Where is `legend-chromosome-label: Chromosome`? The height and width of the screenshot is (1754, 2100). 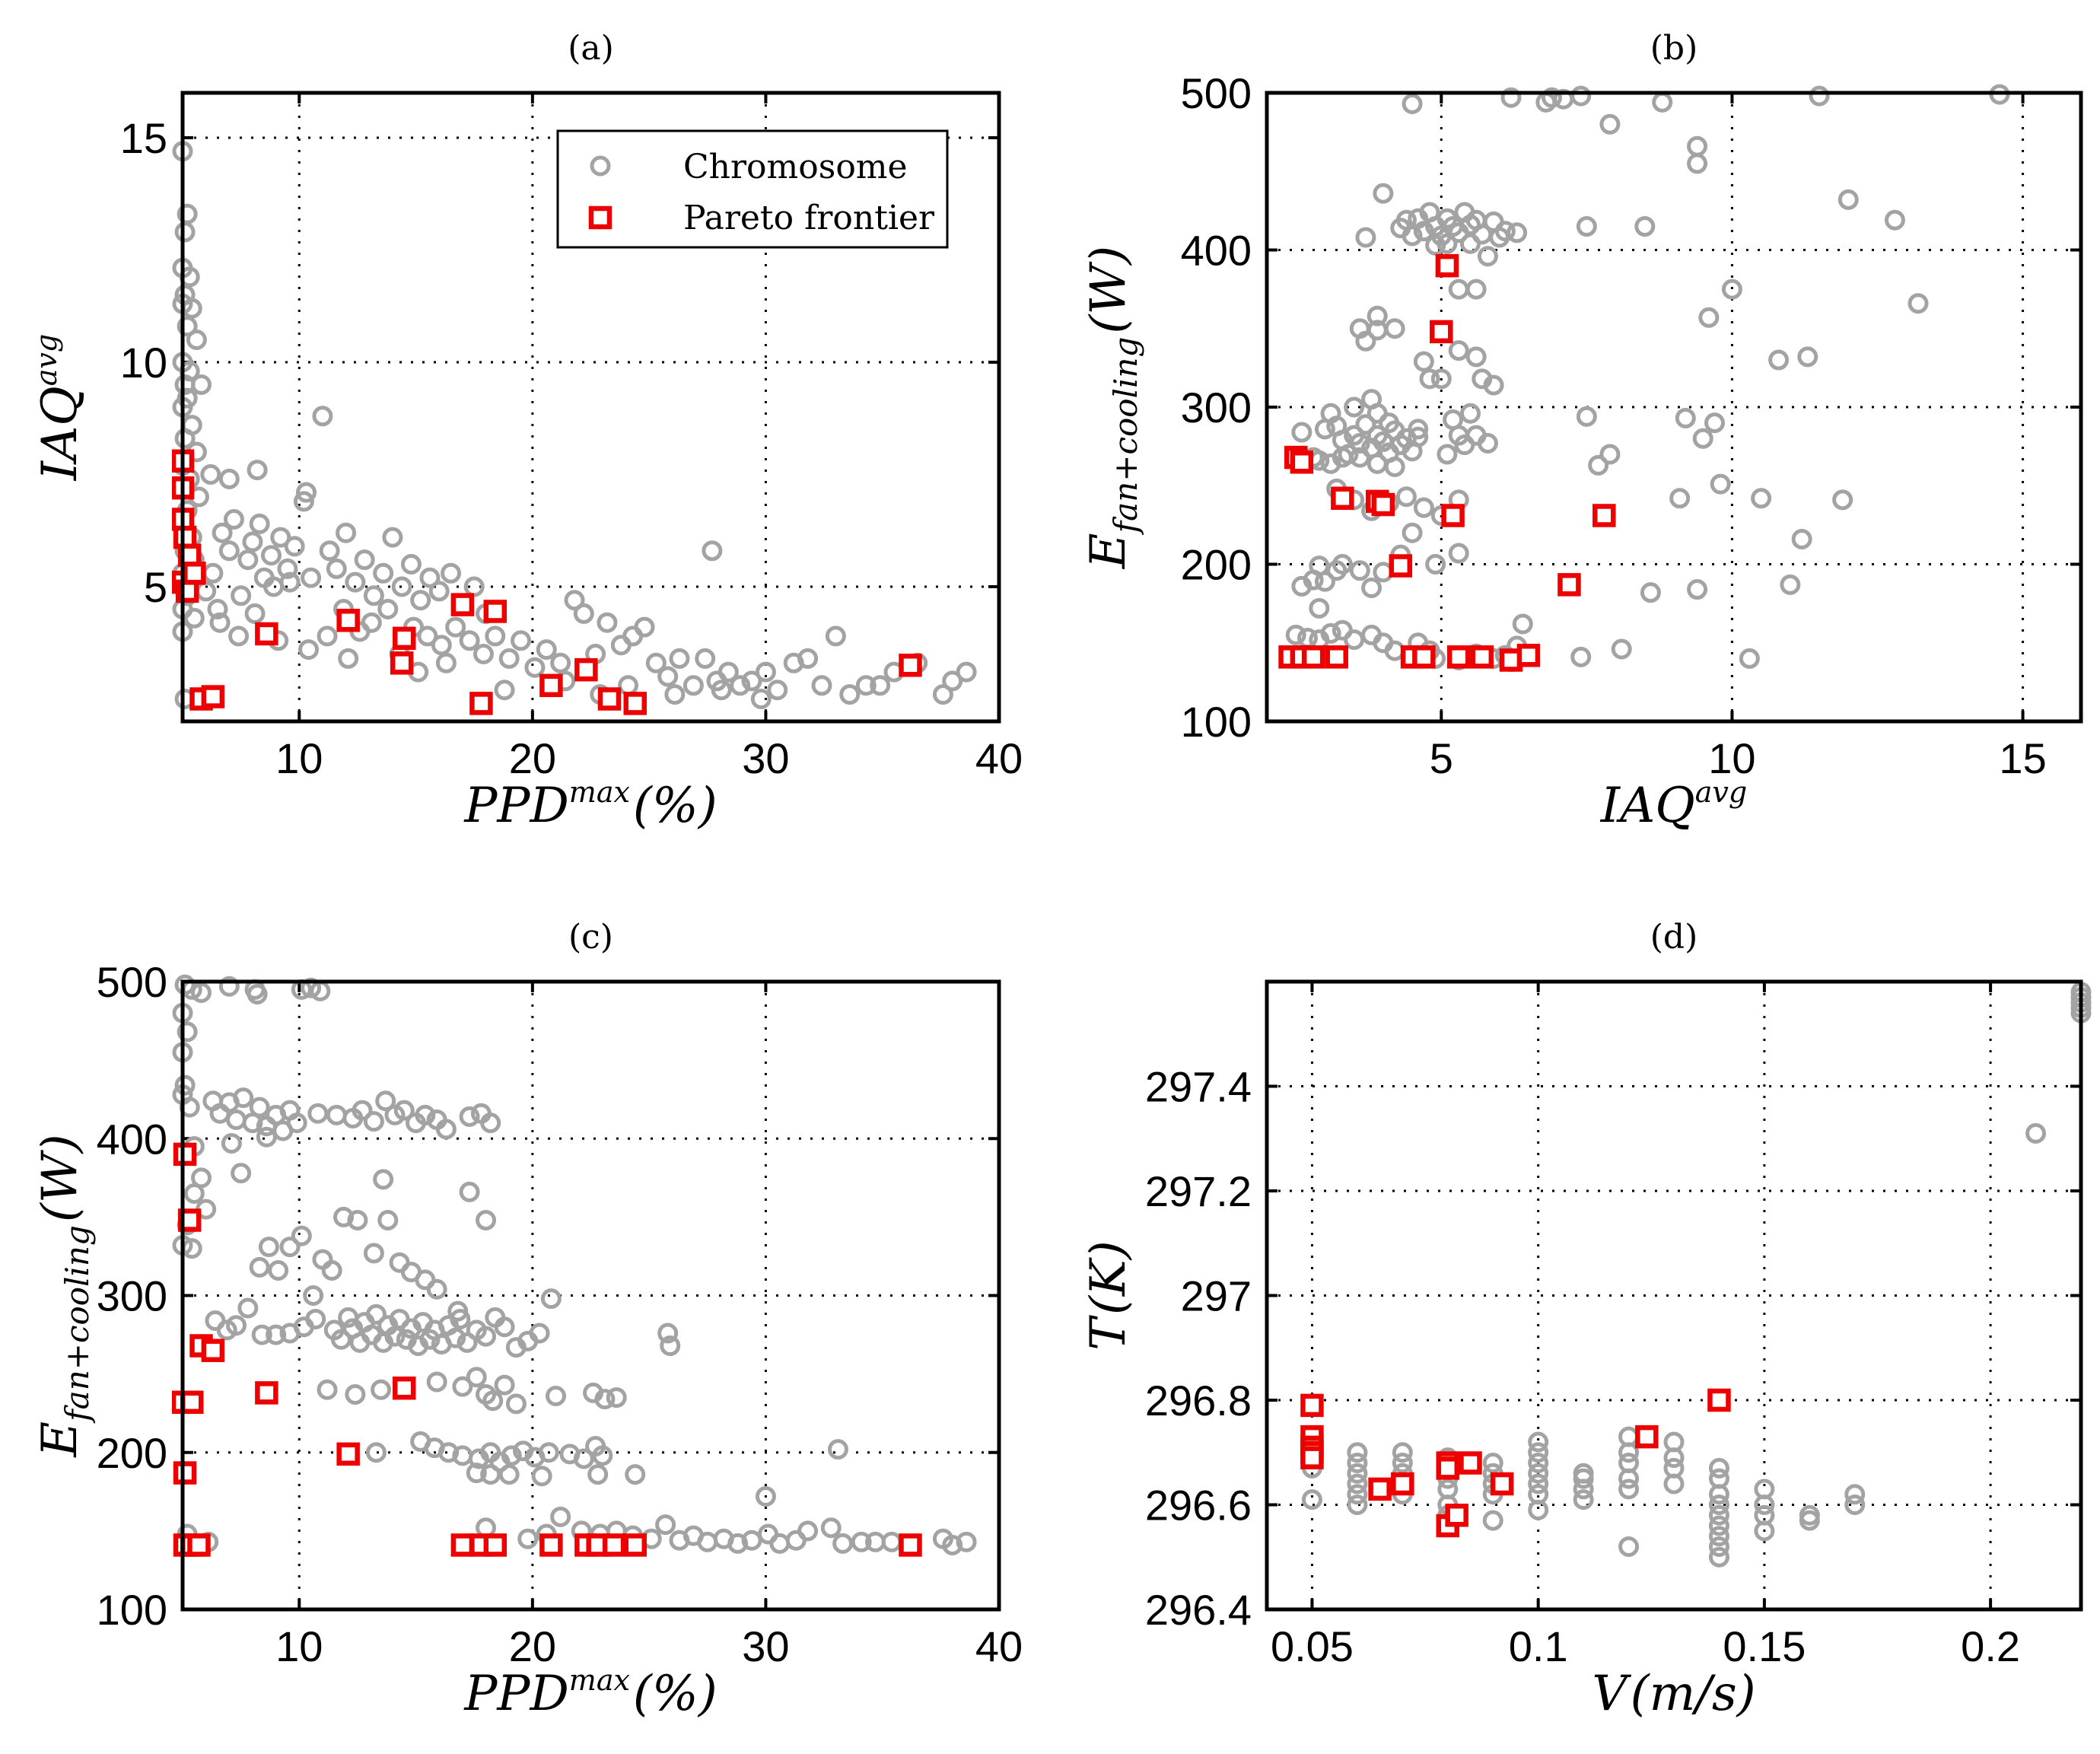 legend-chromosome-label: Chromosome is located at coordinates (796, 167).